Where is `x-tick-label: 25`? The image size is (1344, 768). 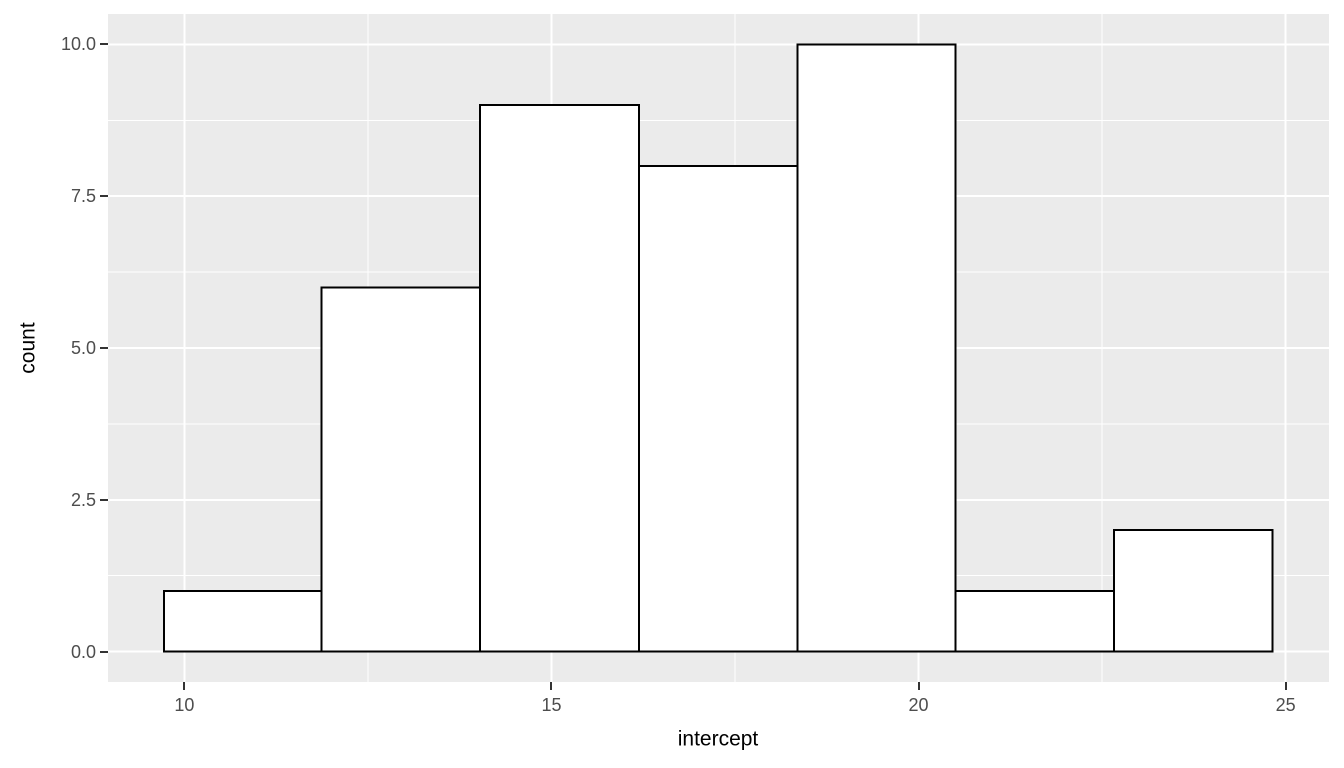 x-tick-label: 25 is located at coordinates (1285, 705).